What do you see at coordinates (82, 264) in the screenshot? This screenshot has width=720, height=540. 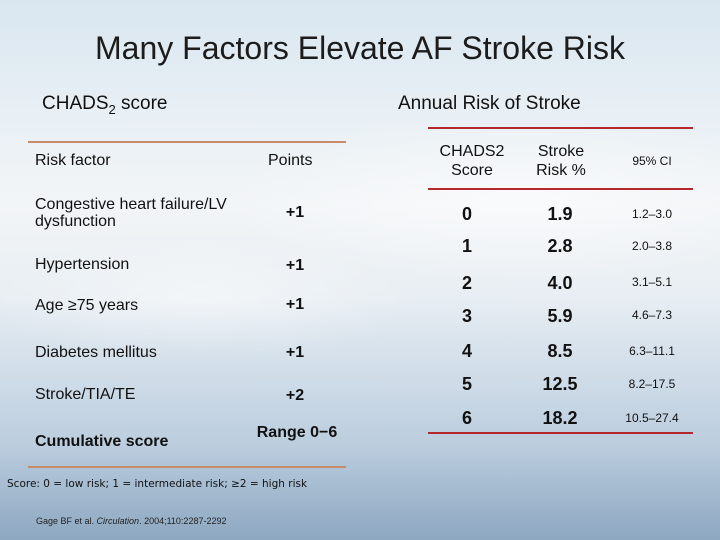 I see `risk-factor-row: Hypertension` at bounding box center [82, 264].